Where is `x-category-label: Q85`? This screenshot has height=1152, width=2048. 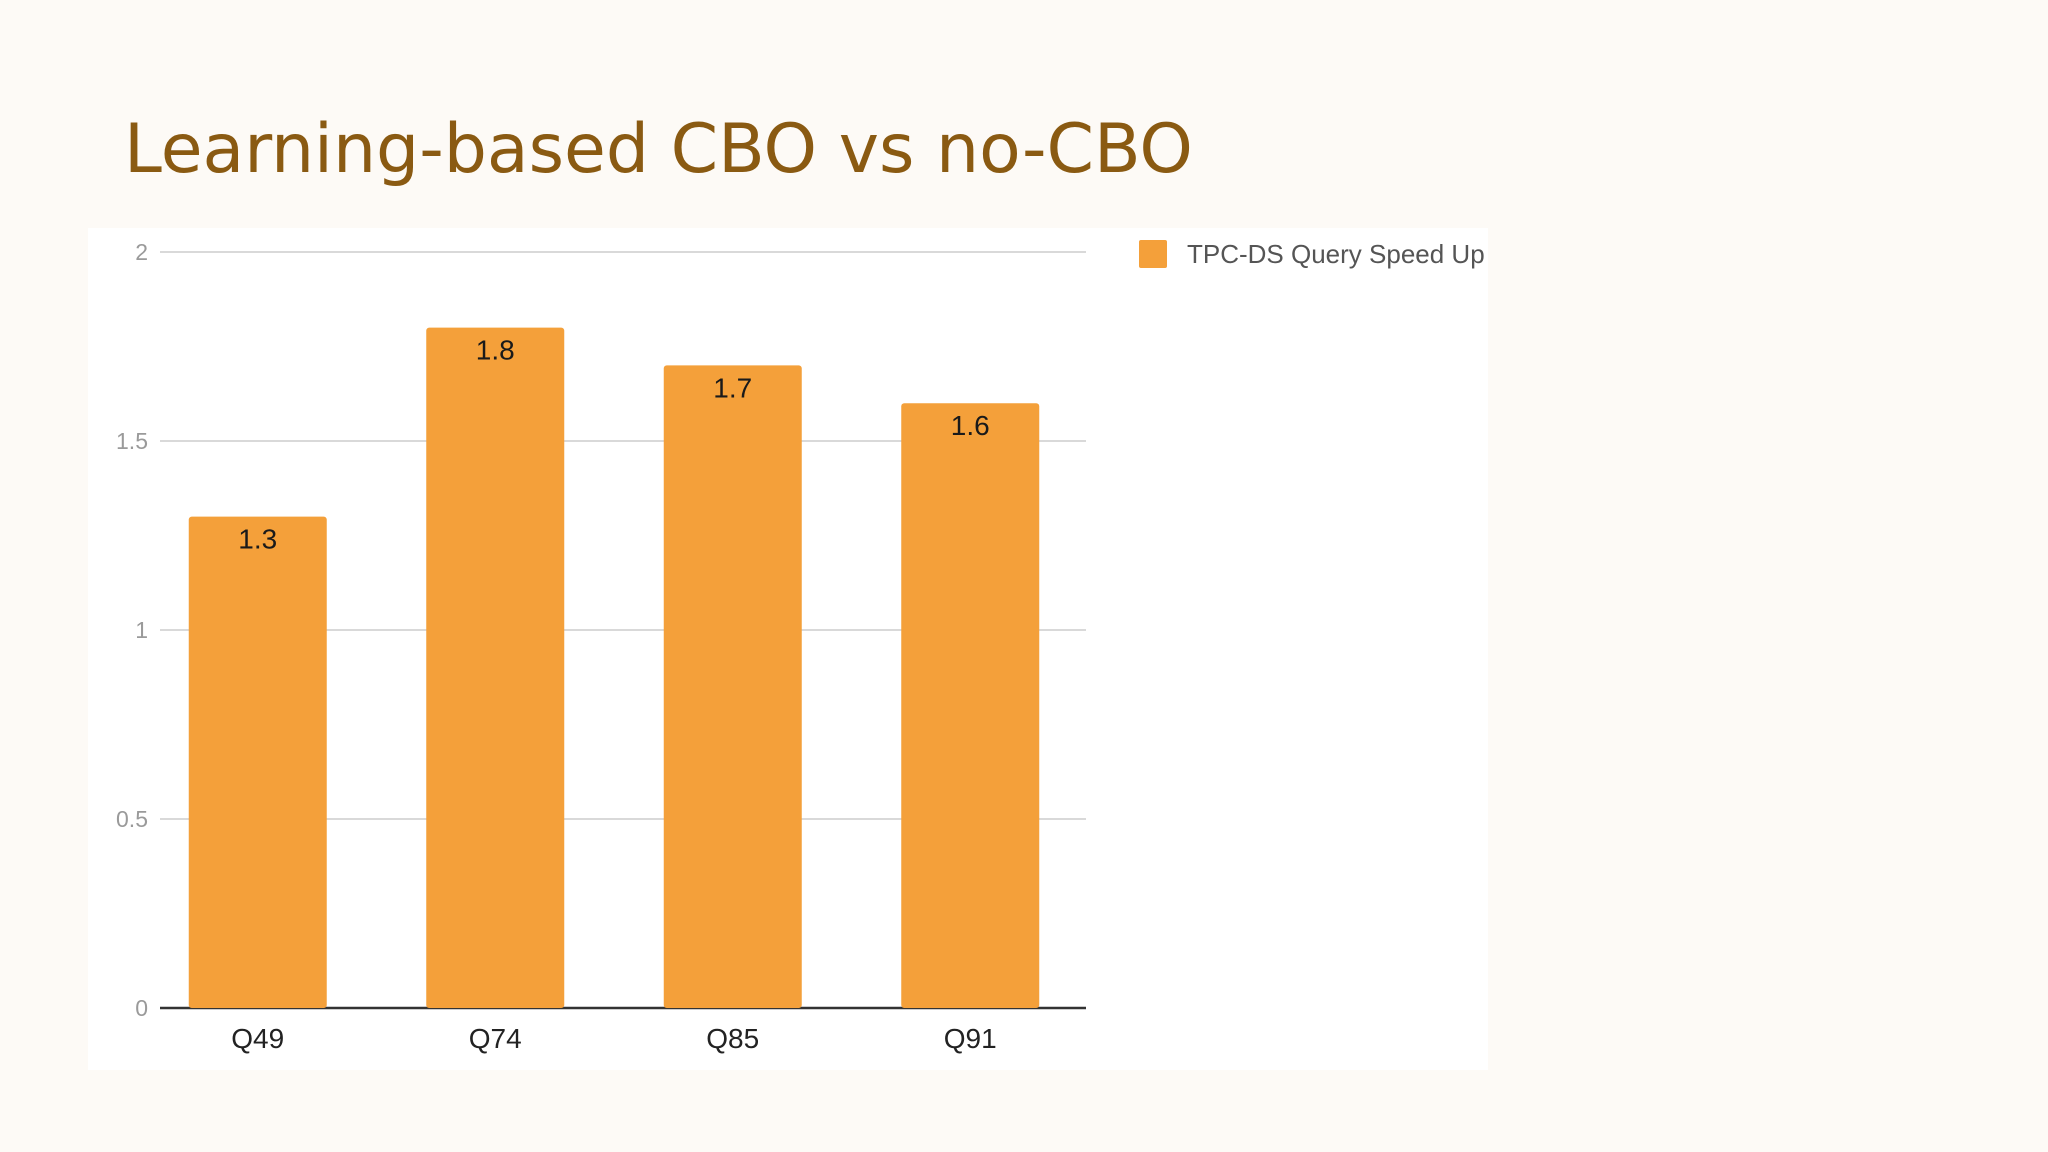
x-category-label: Q85 is located at coordinates (732, 1038).